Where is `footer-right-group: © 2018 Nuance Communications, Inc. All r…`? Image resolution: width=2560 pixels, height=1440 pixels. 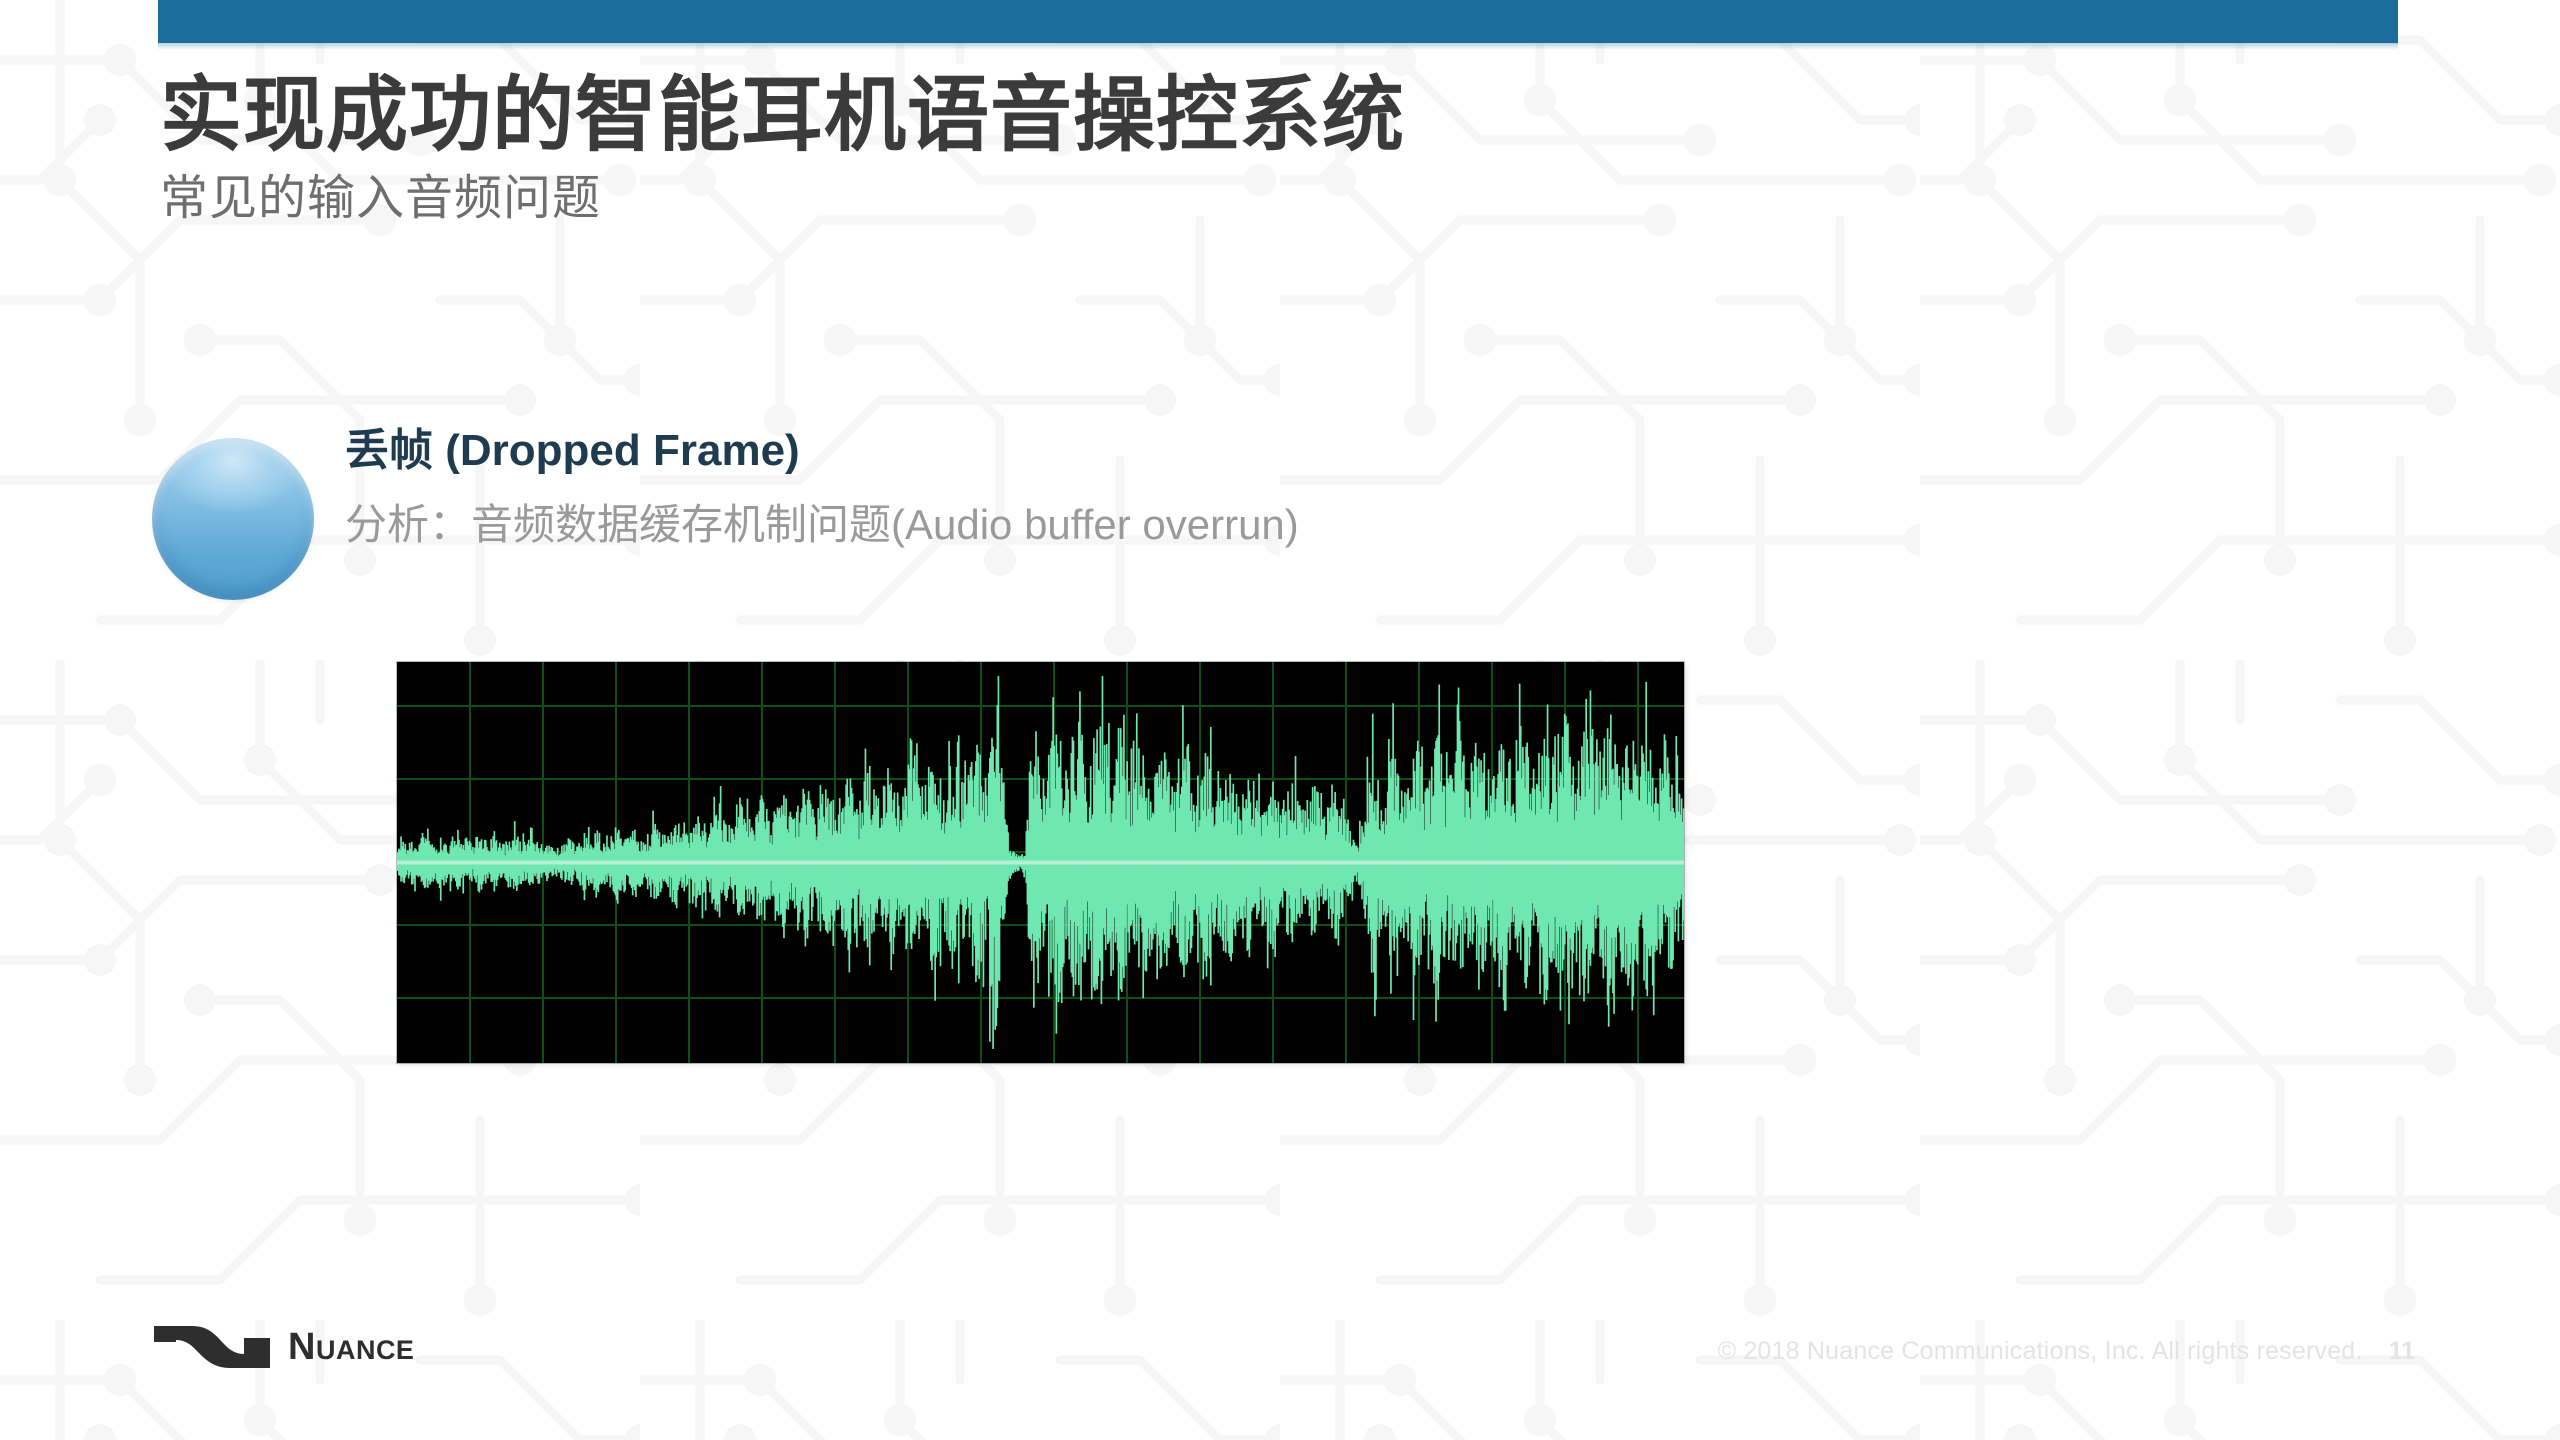 footer-right-group: © 2018 Nuance Communications, Inc. All r… is located at coordinates (2066, 1351).